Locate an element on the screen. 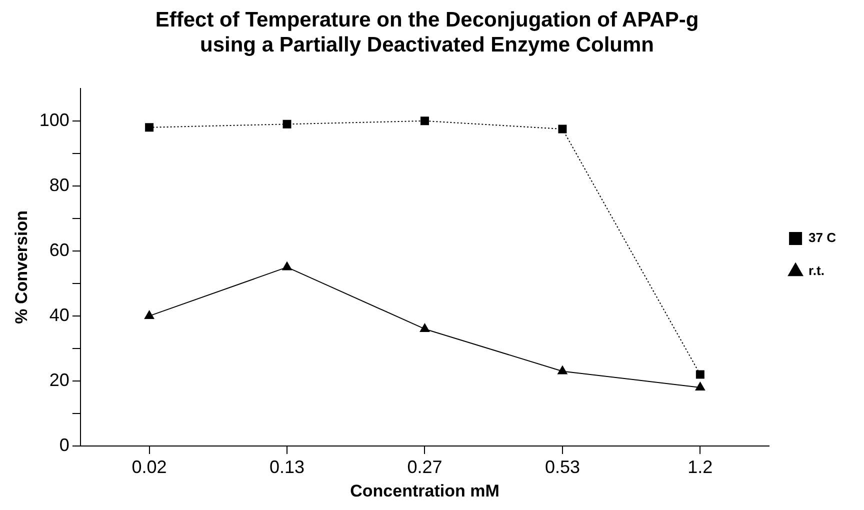  x-tick-label: 1.2 is located at coordinates (700, 466).